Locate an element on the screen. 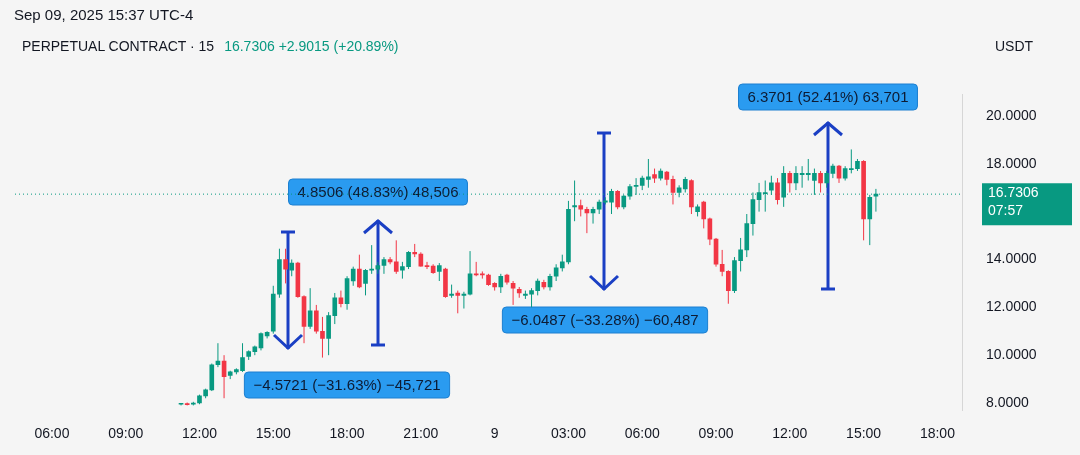 This screenshot has width=1080, height=455. annotation: 6.3701 (52.41%) 63,701 is located at coordinates (828, 97).